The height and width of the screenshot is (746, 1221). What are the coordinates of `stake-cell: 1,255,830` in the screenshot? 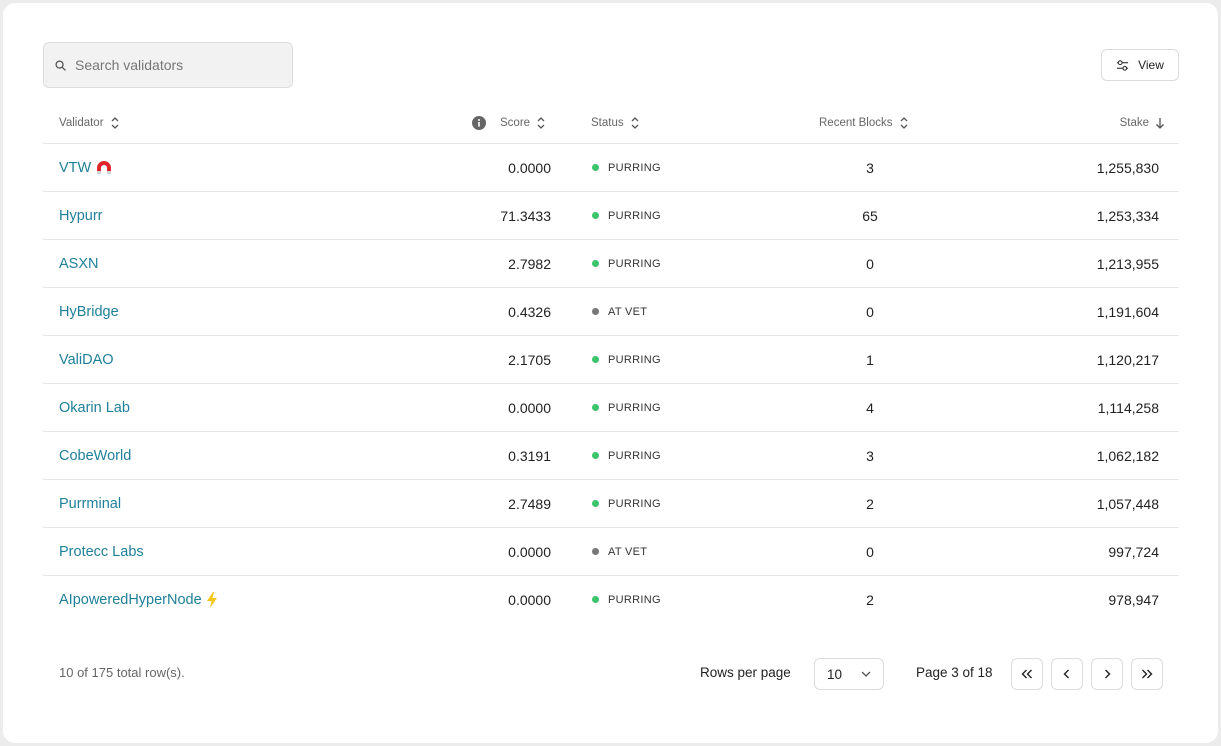 It's located at (1127, 167).